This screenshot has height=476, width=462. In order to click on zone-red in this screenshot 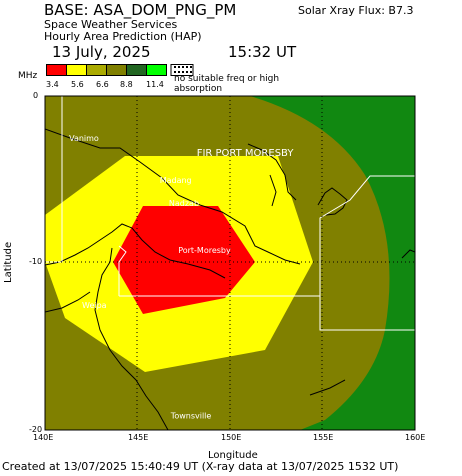, I will do `click(184, 260)`.